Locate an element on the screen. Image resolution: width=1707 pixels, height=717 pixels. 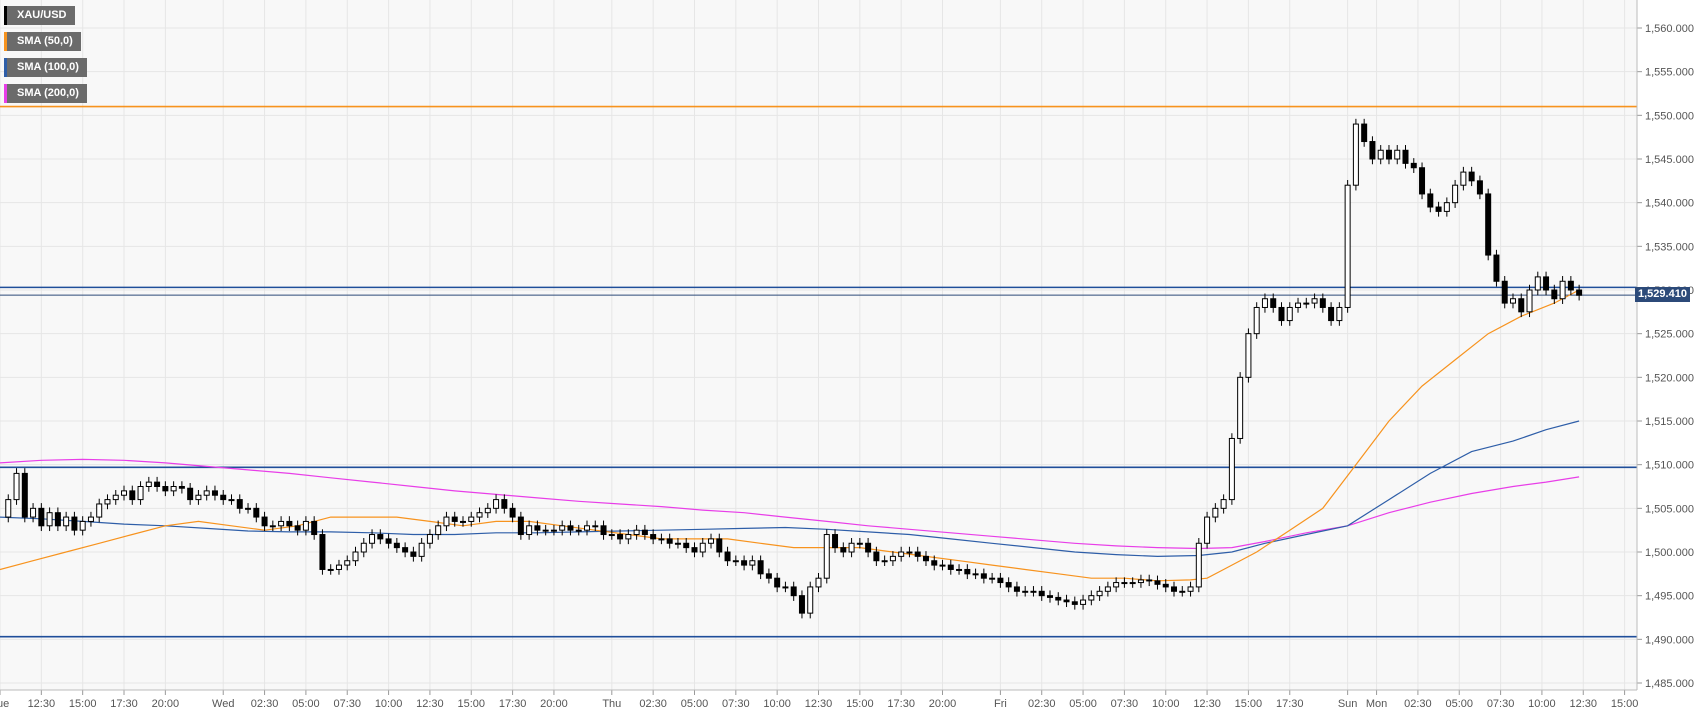
y-tick-label: 1,510.000 is located at coordinates (1669, 466).